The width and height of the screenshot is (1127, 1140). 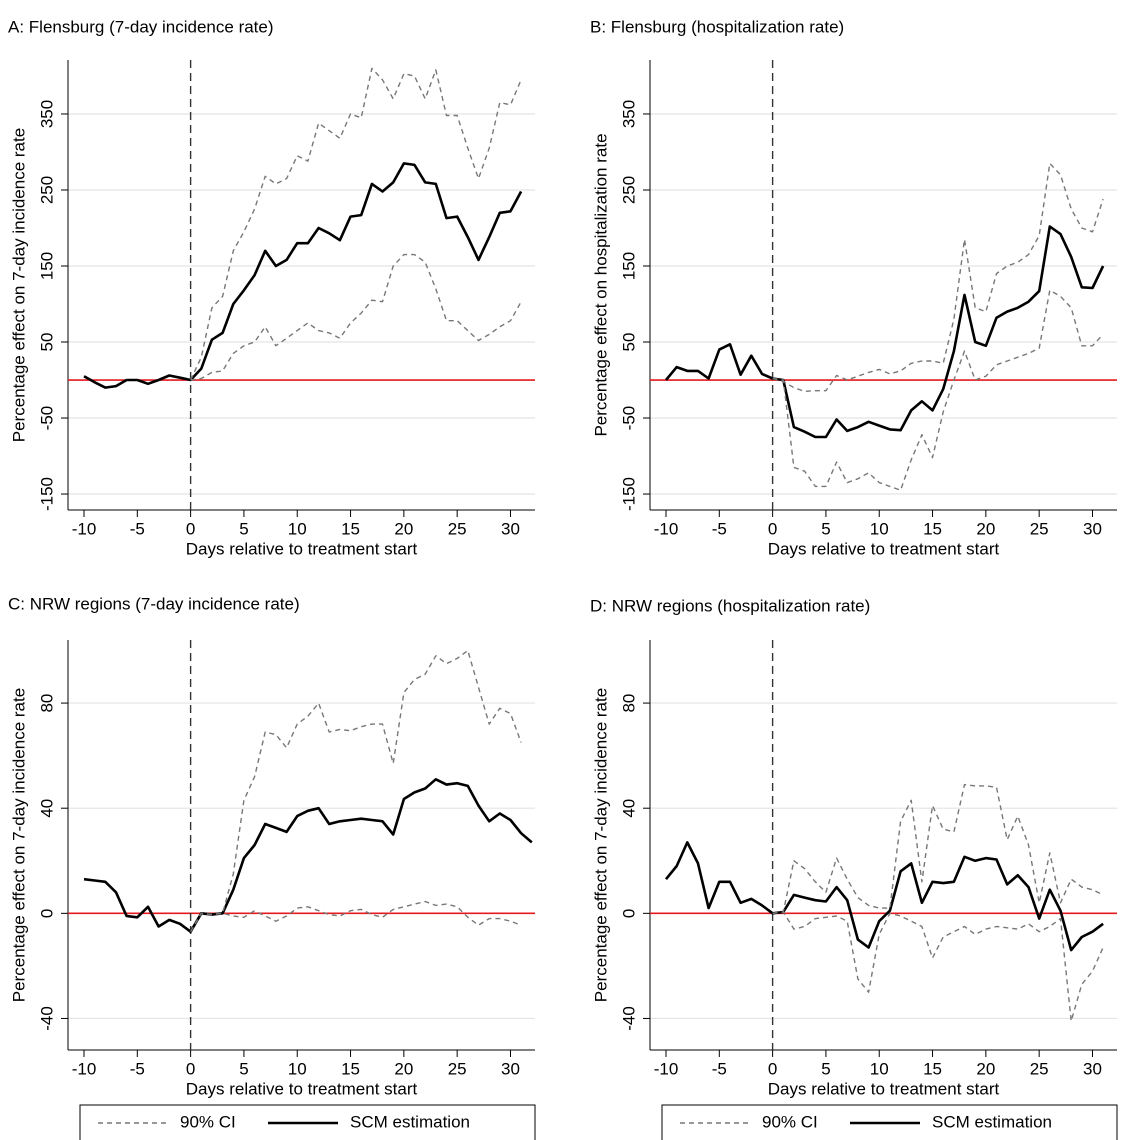 I want to click on panel-title: A: Flensburg (7-day incidence rate), so click(x=141, y=26).